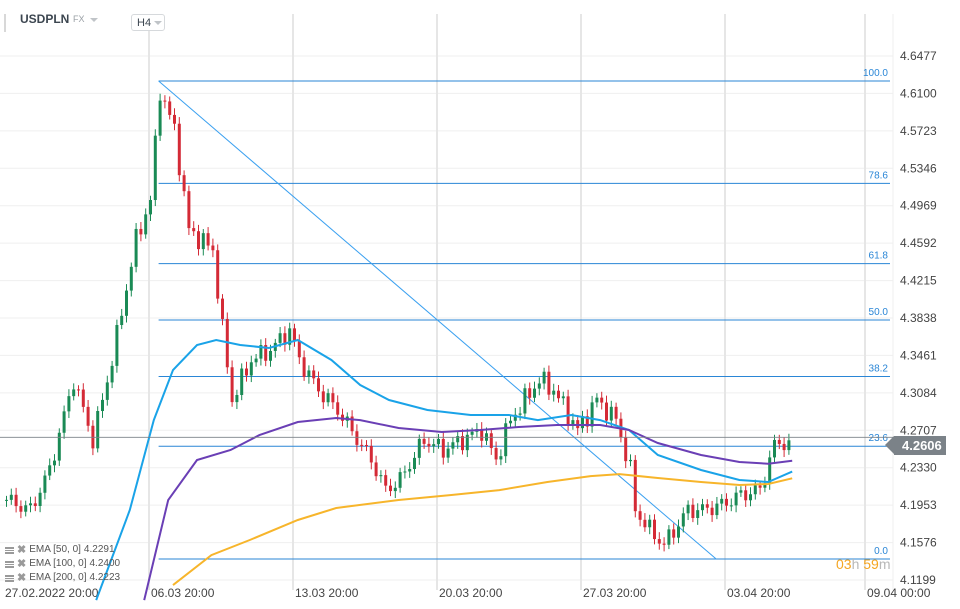 This screenshot has height=609, width=960. I want to click on timeframe-value: H4, so click(144, 23).